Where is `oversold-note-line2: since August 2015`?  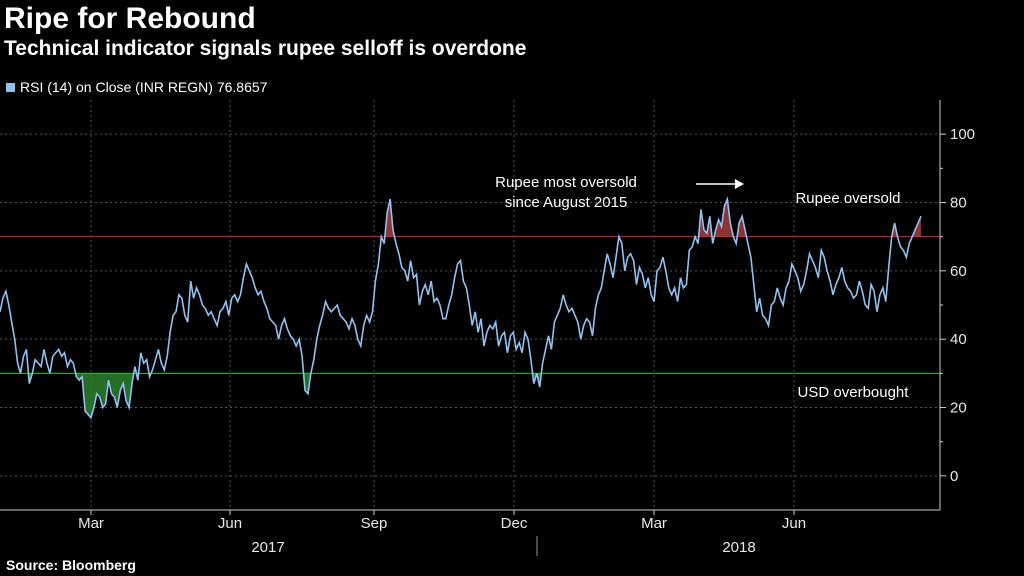 oversold-note-line2: since August 2015 is located at coordinates (566, 202).